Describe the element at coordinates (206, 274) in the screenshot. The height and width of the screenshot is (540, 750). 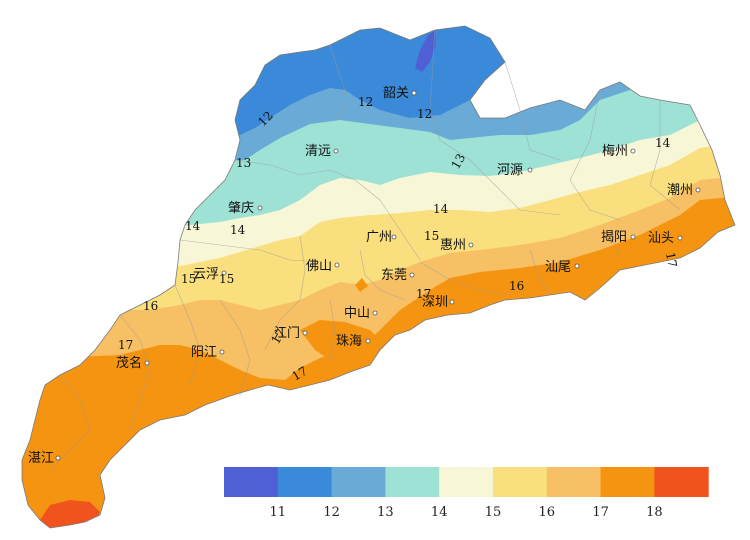
I see `city-label-yunfu: 云浮` at that location.